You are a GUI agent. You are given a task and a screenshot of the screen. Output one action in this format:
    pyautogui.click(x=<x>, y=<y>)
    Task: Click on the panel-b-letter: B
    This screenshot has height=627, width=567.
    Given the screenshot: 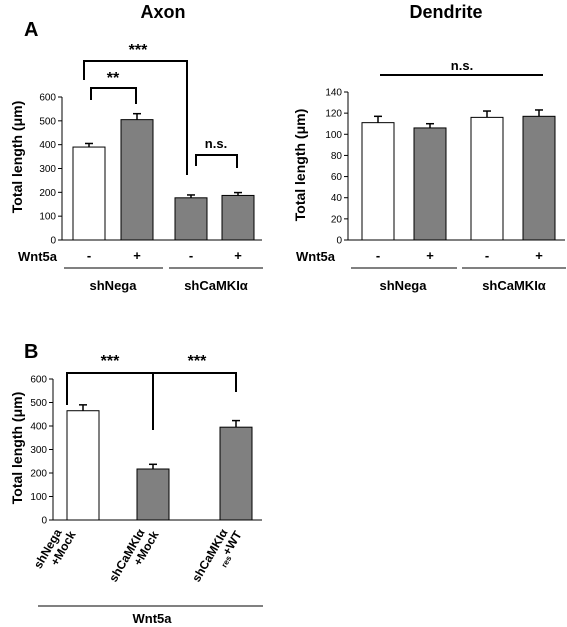 What is the action you would take?
    pyautogui.click(x=31, y=352)
    